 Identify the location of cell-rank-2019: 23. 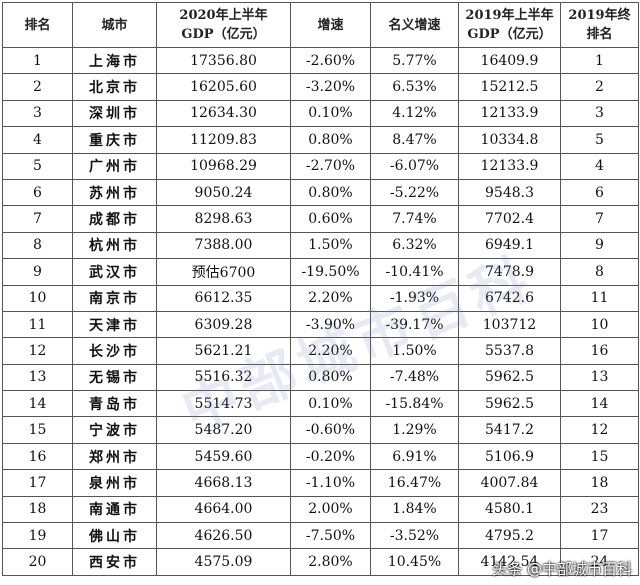
(599, 509).